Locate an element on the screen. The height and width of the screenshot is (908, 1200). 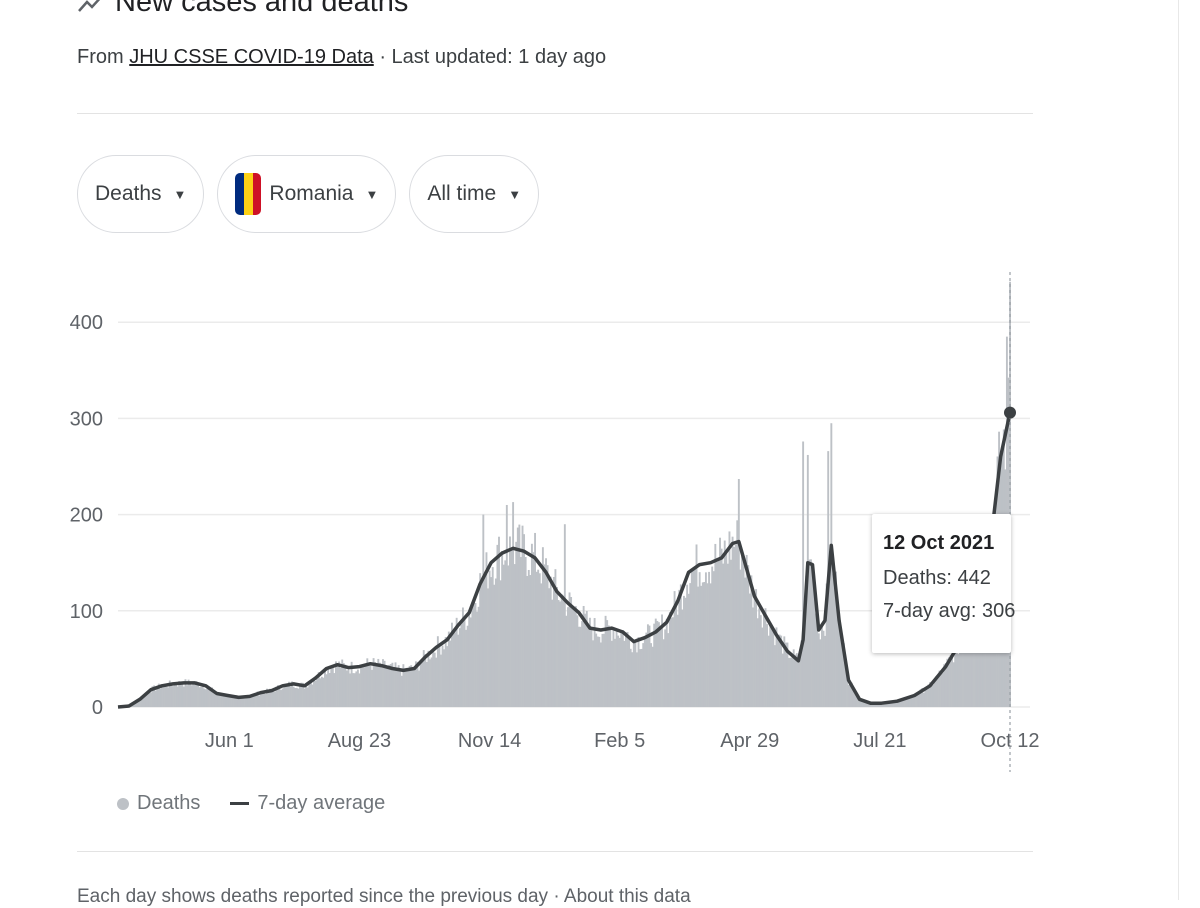
time-range-dropdown: All time ▼ is located at coordinates (474, 194).